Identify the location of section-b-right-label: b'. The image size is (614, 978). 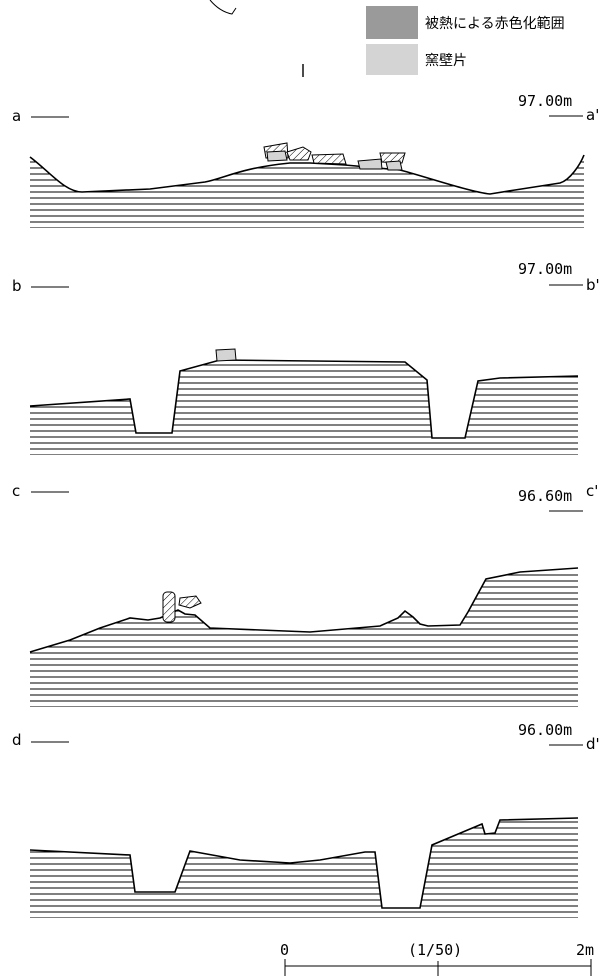
(593, 285).